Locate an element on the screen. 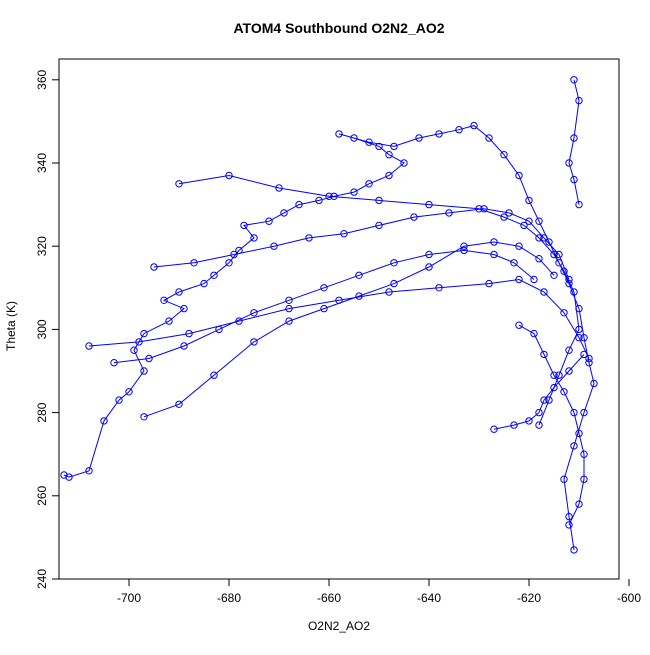 The image size is (650, 655). x-tick-label: -680 is located at coordinates (229, 598).